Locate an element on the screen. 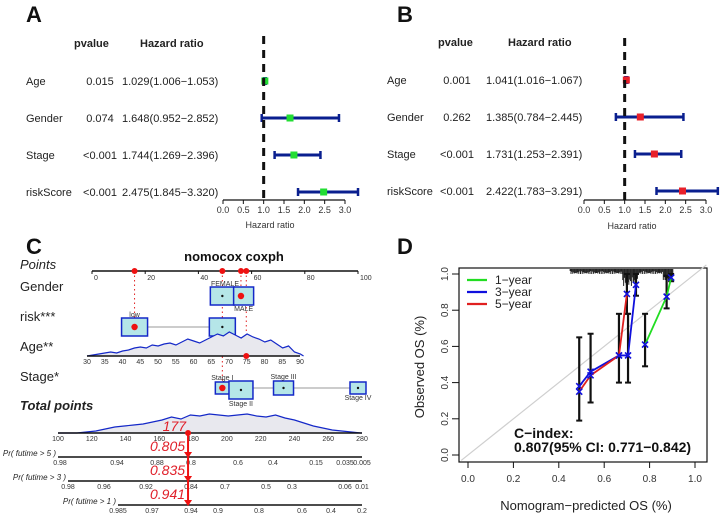 The image size is (725, 518). prob-axis-label: Pr( futime > 3 ) is located at coordinates (39, 477).